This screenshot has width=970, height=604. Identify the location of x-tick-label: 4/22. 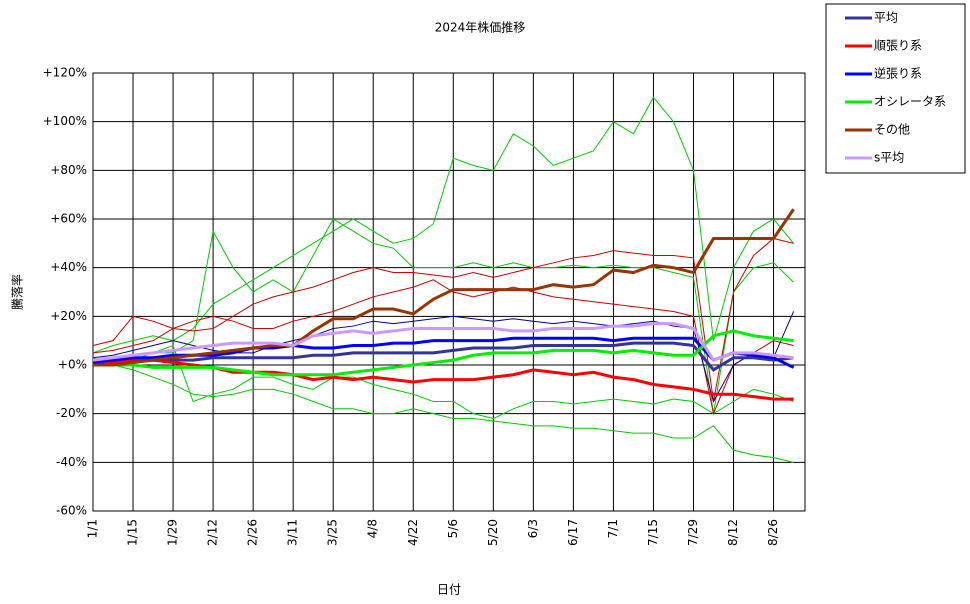
(413, 532).